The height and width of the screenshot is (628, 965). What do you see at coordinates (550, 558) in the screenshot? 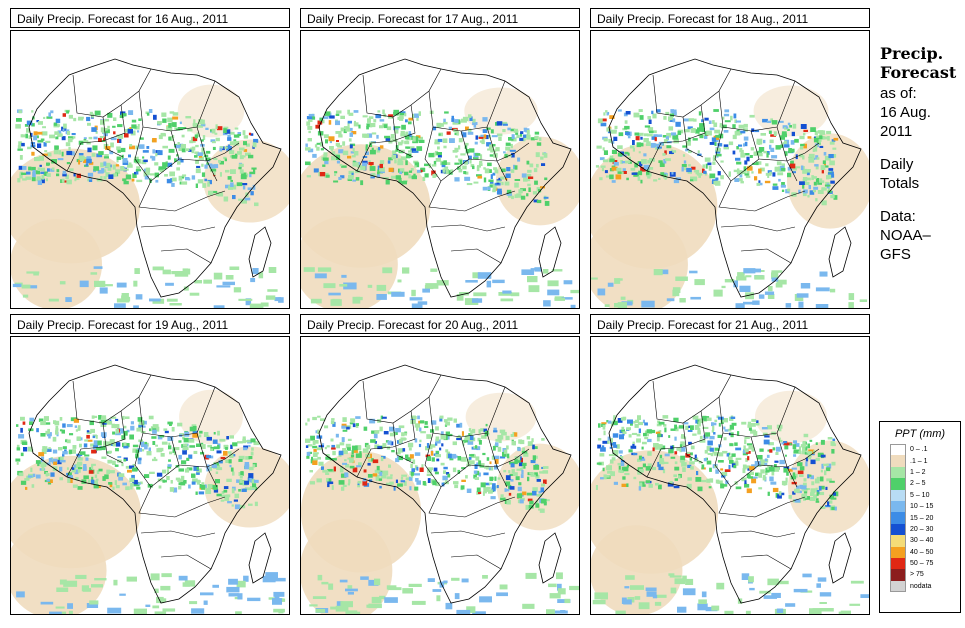
I see `coastline` at bounding box center [550, 558].